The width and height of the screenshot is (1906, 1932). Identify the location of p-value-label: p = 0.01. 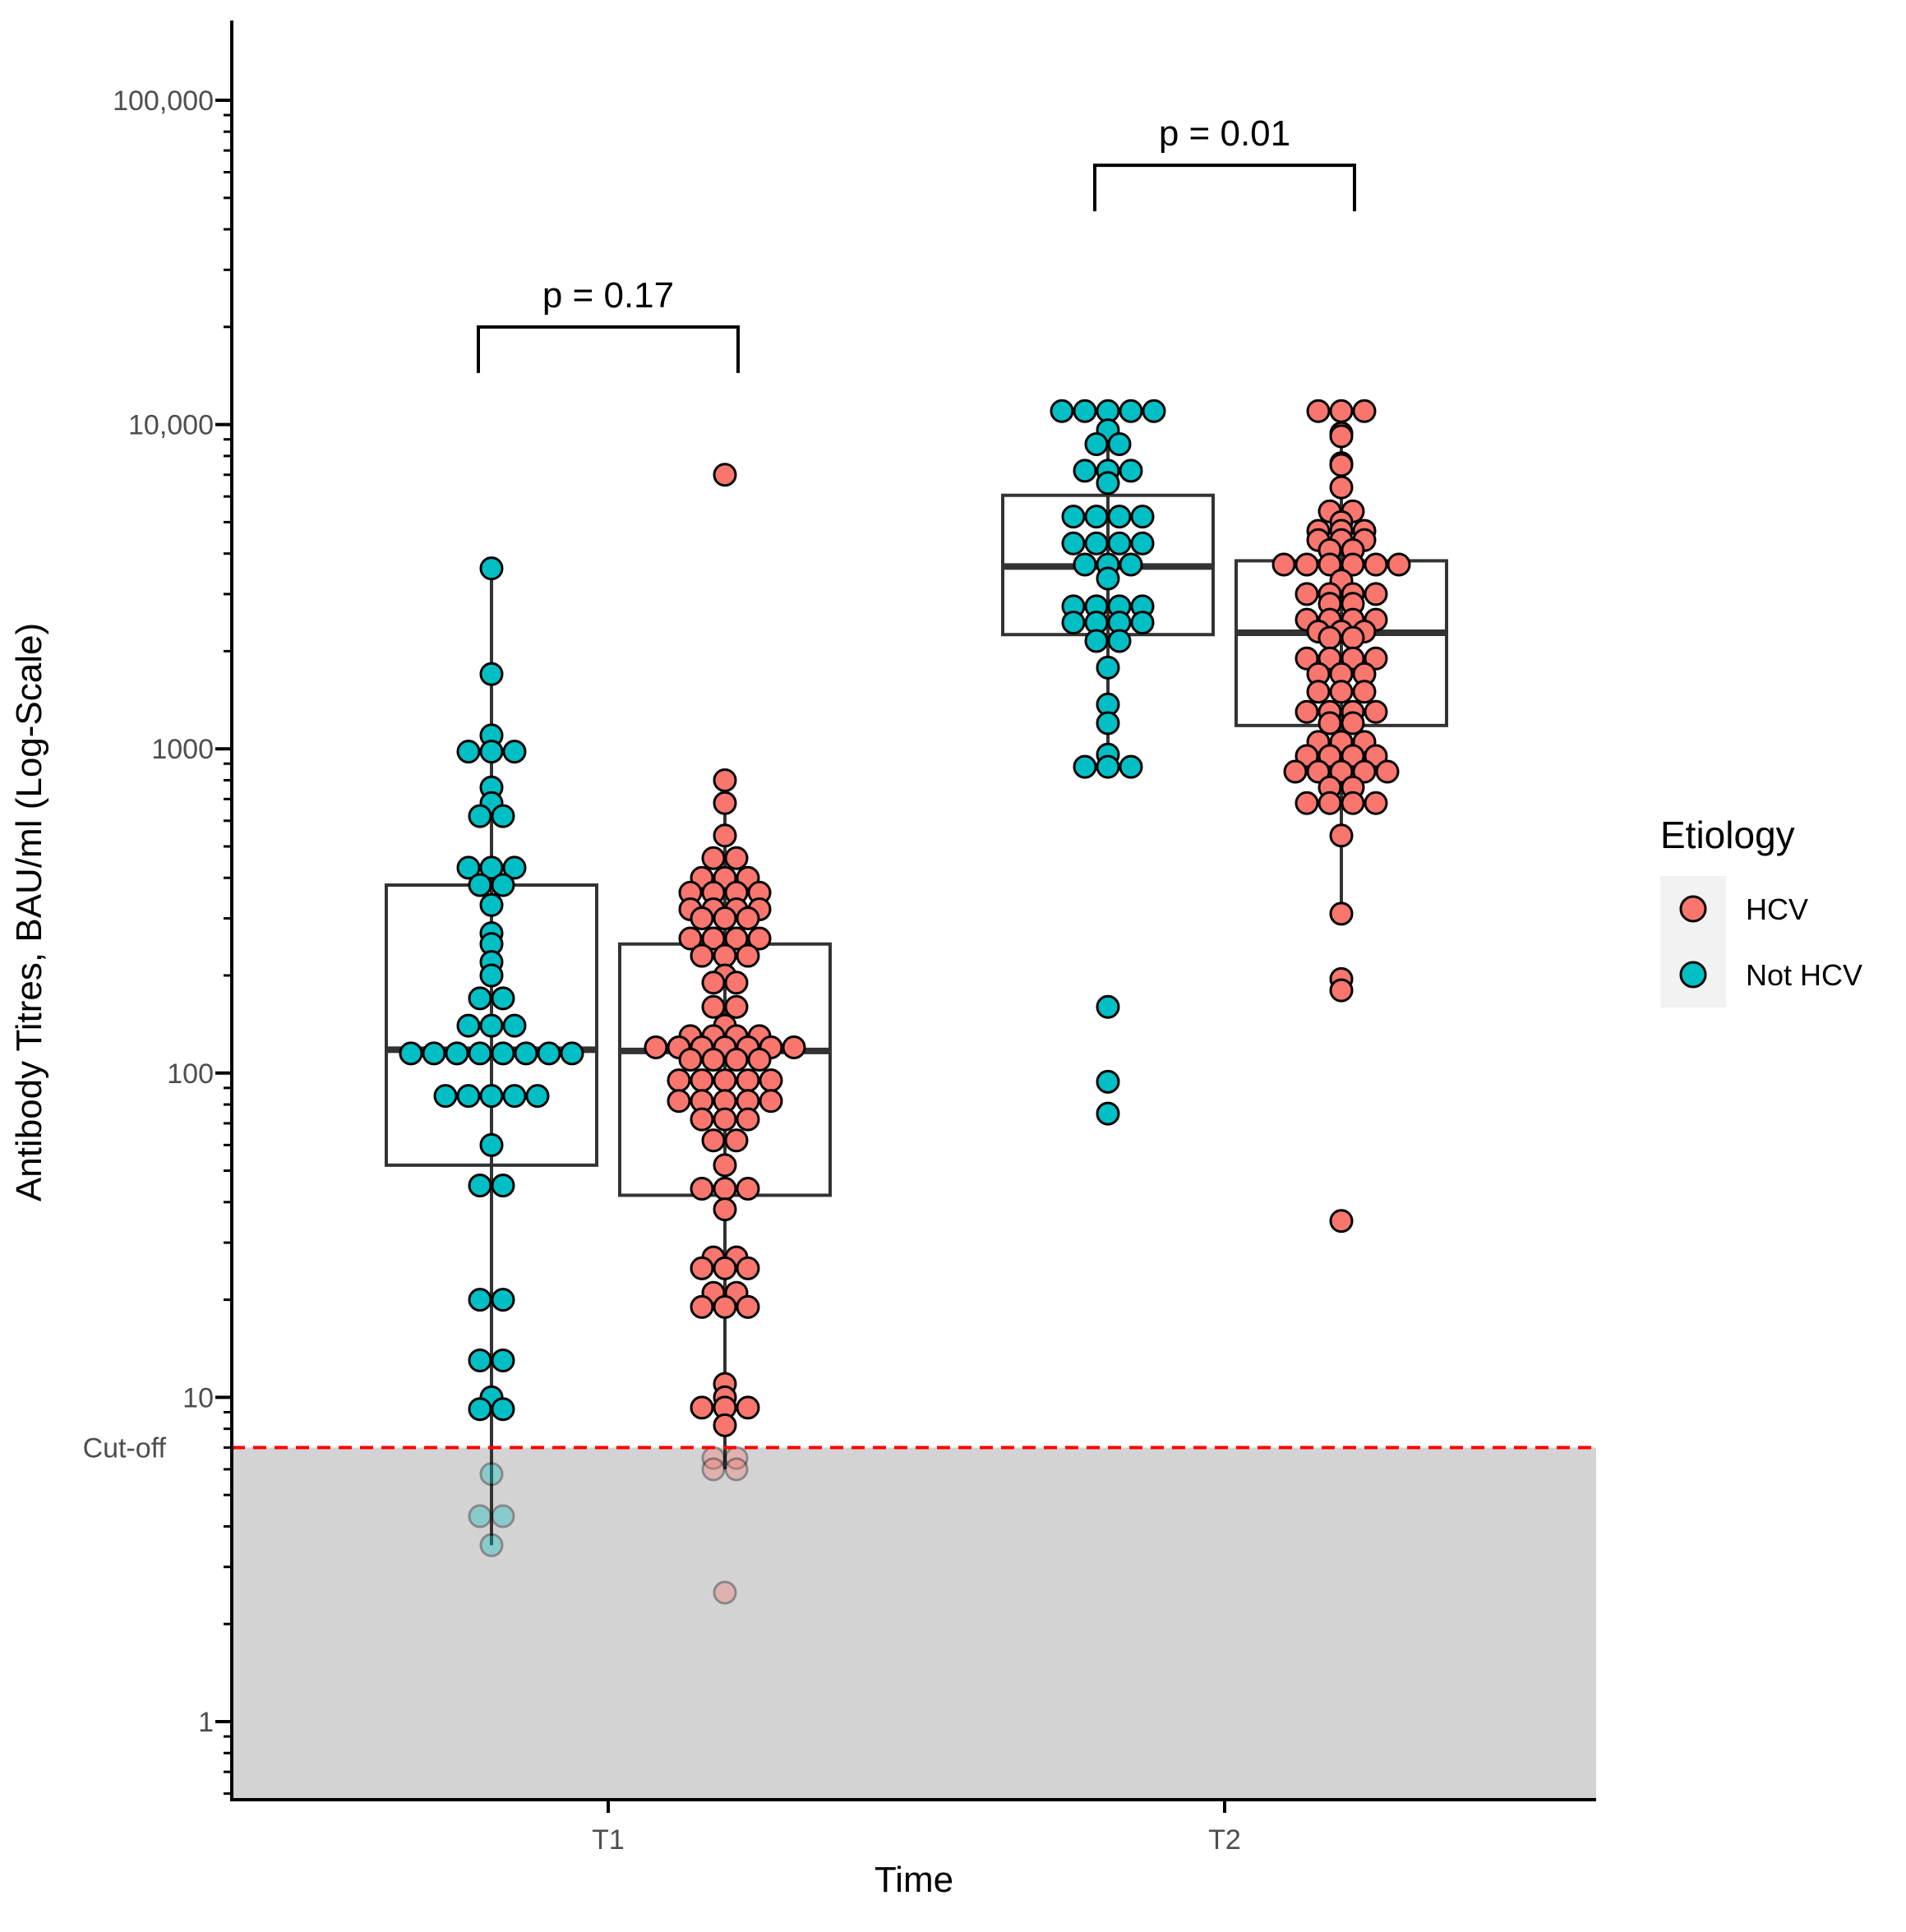
(1225, 133).